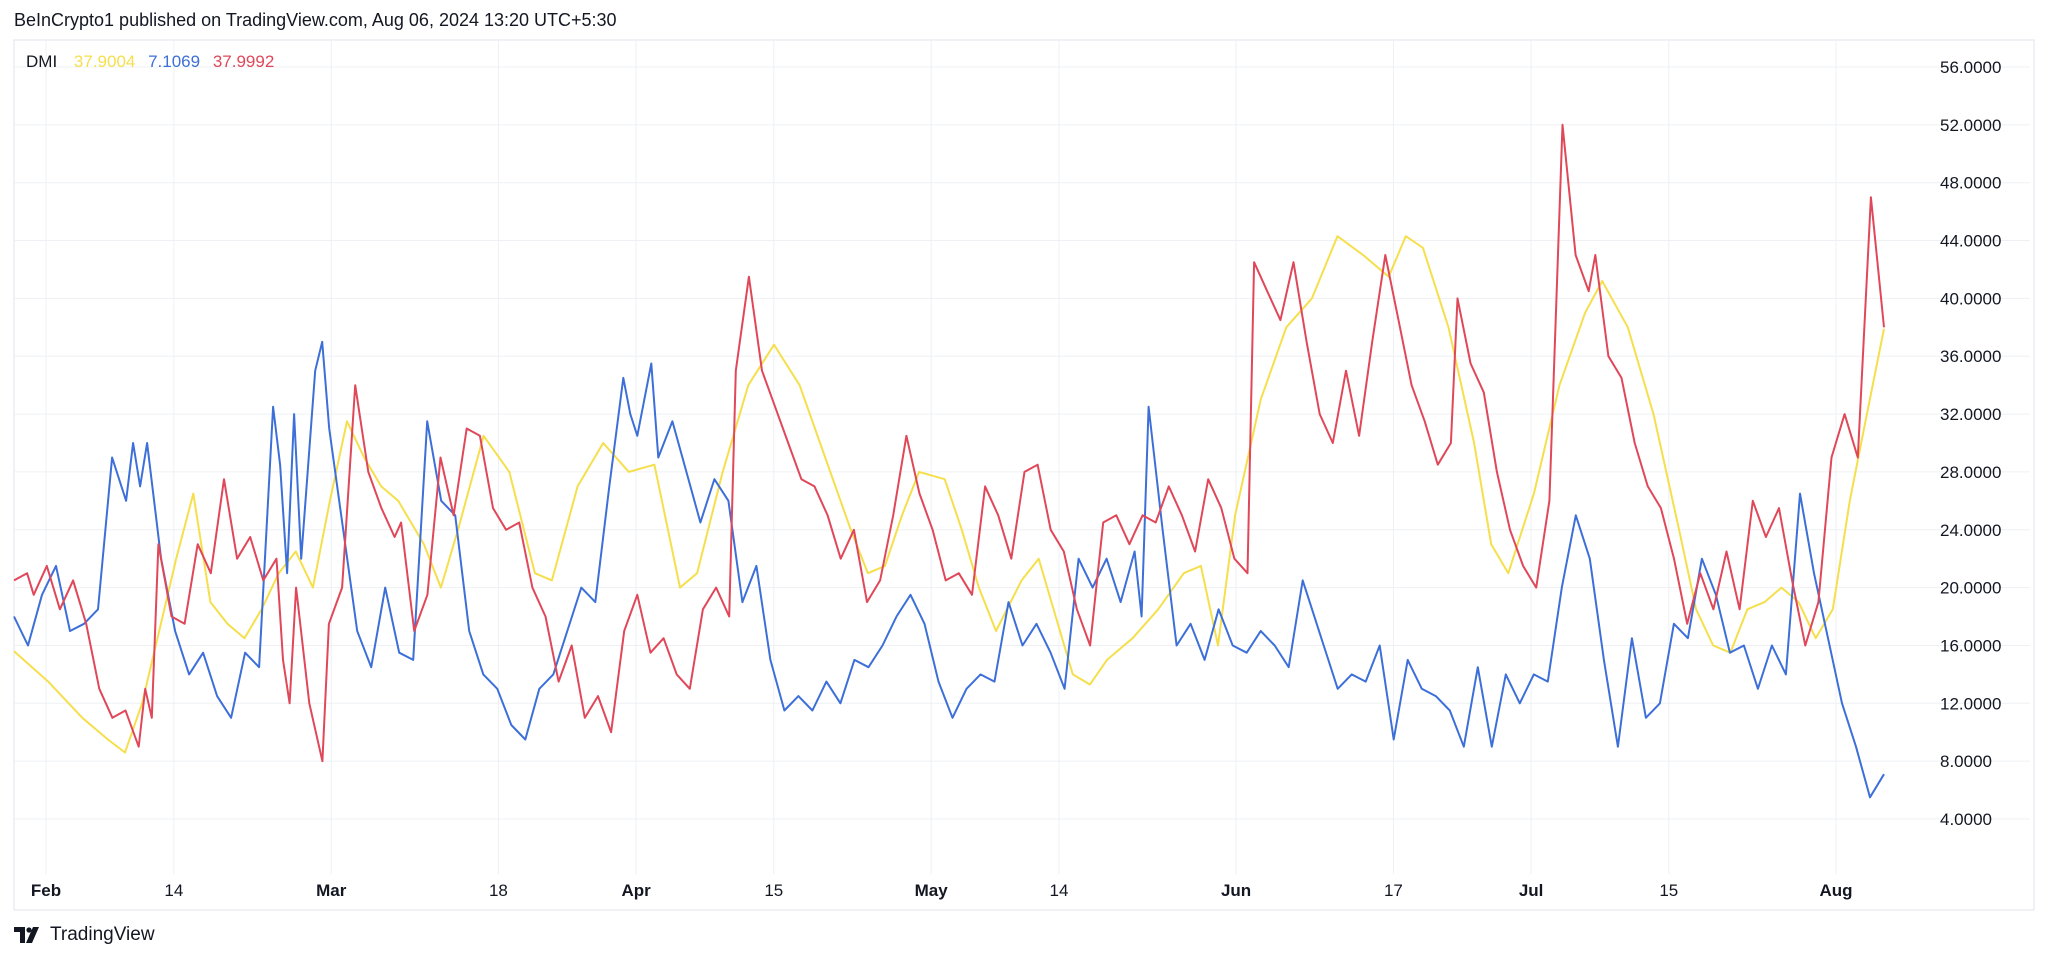 The image size is (2048, 961). What do you see at coordinates (1970, 414) in the screenshot?
I see `y-tick-label: 32.0000` at bounding box center [1970, 414].